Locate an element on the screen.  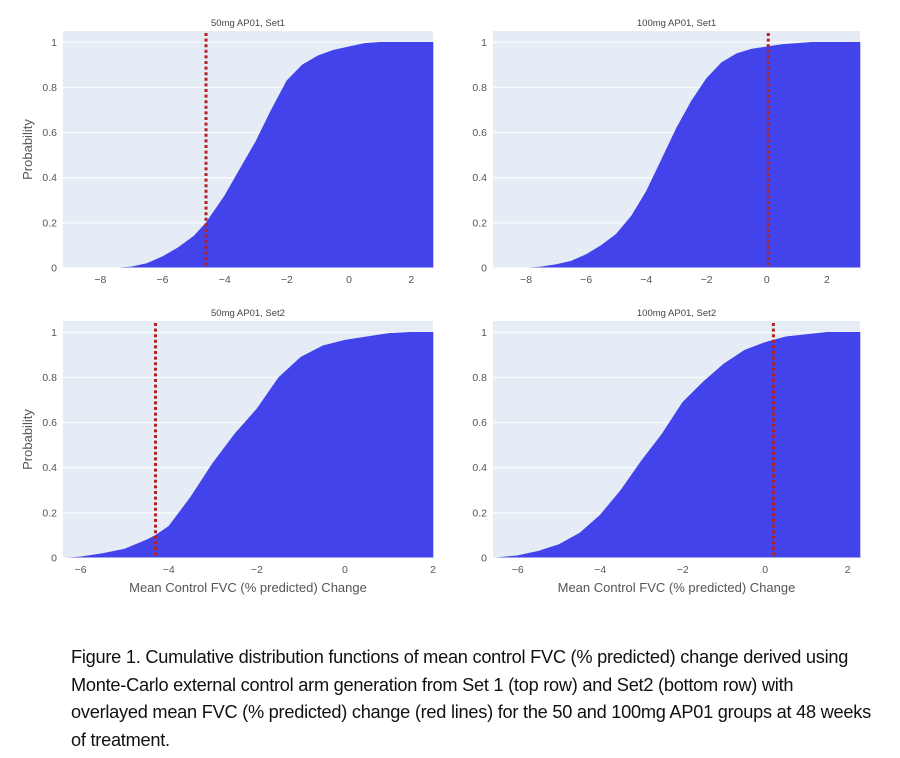
panel-title: 100mg AP01, Set2 is located at coordinates (676, 313).